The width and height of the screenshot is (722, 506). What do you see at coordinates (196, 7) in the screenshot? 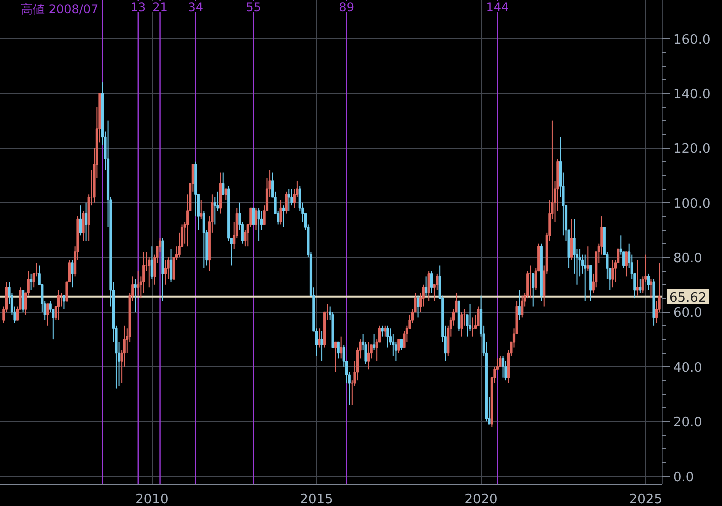
I see `ref-line-label: 34` at bounding box center [196, 7].